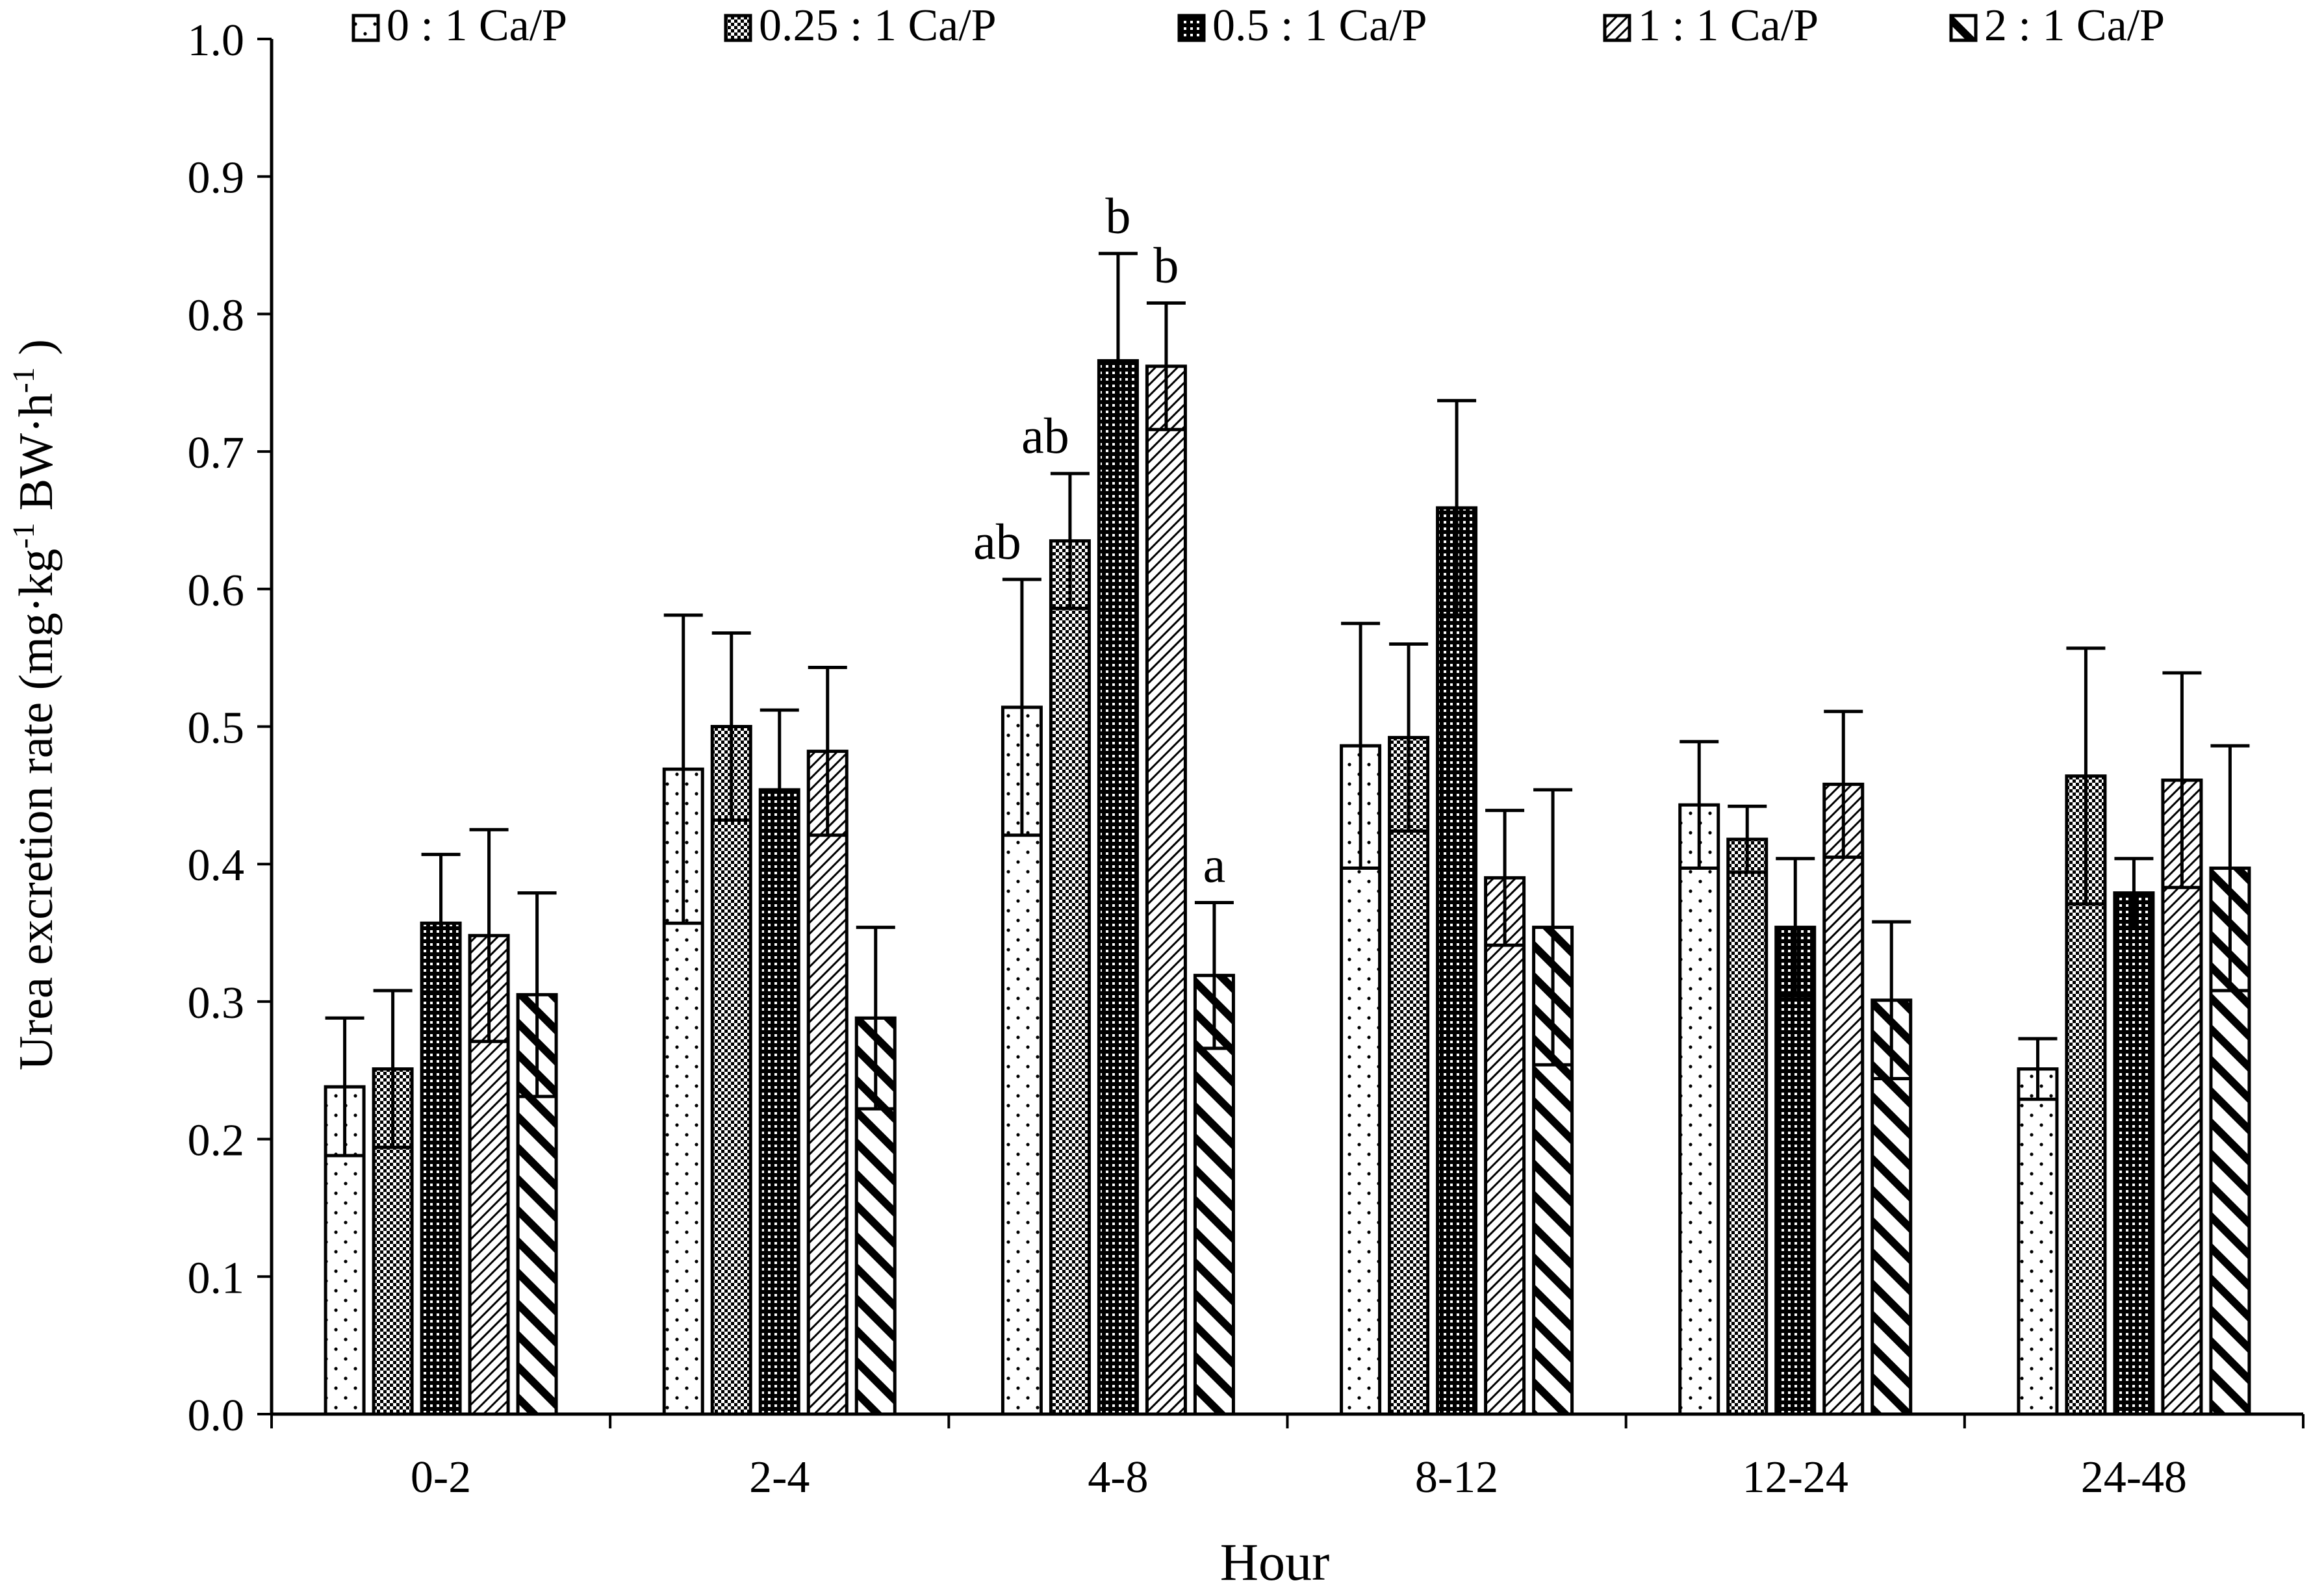 This screenshot has height=1596, width=2311. Describe the element at coordinates (878, 26) in the screenshot. I see `legend-label: 0.25 : 1 Ca/P` at that location.